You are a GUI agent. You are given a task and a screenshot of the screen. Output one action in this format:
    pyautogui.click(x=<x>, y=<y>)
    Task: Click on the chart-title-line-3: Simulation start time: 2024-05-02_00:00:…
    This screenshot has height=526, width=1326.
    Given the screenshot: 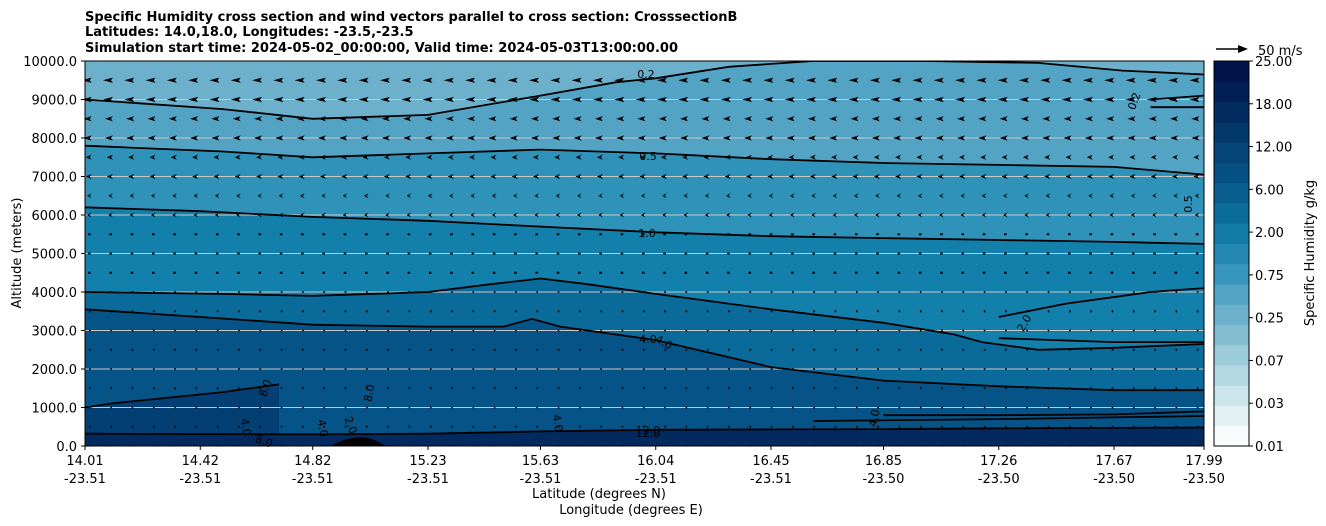 What is the action you would take?
    pyautogui.click(x=381, y=48)
    